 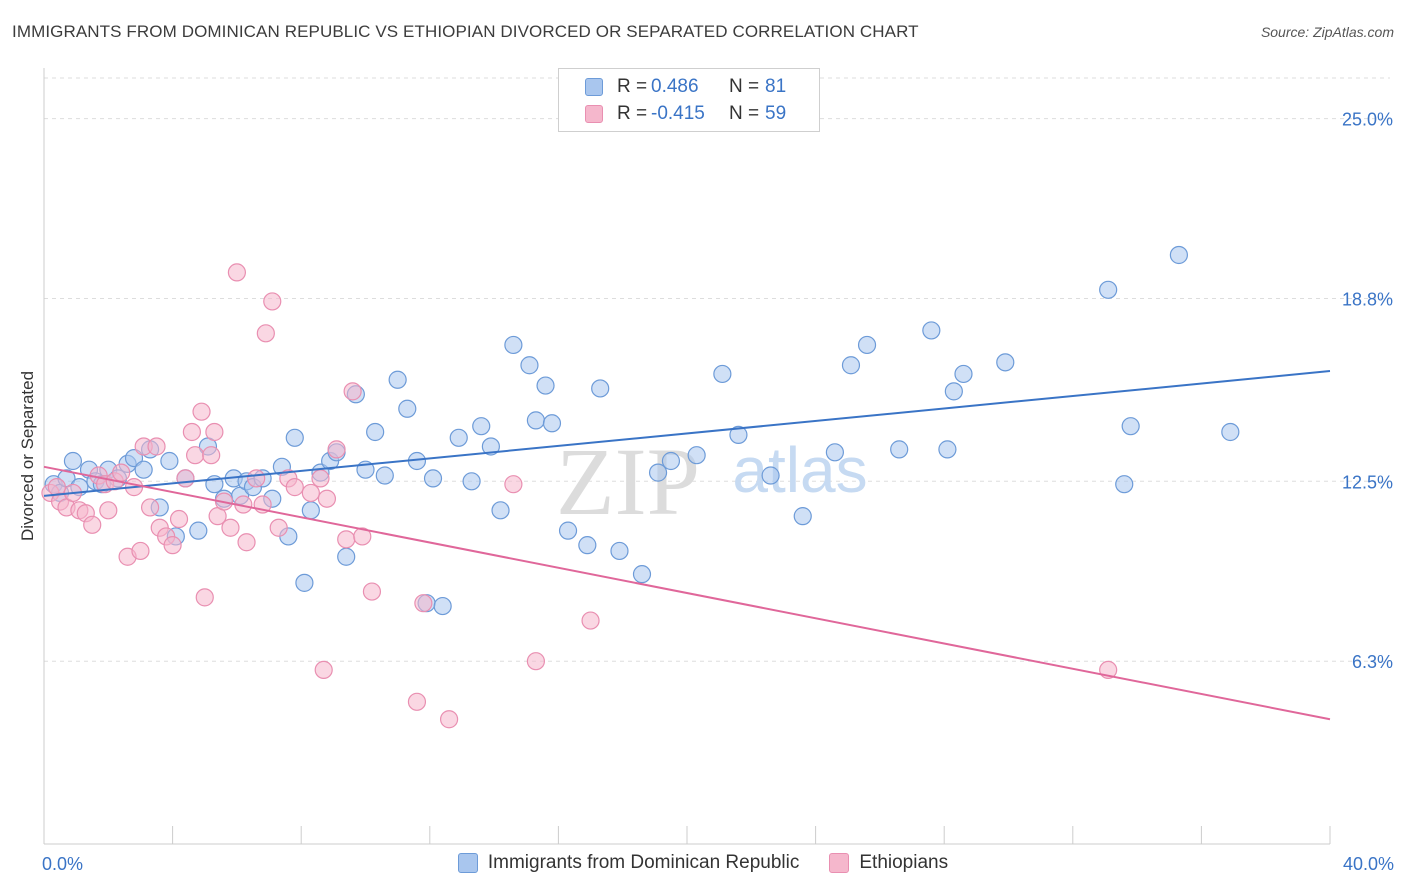 I want to click on series-swatch-pink, so click(x=839, y=863).